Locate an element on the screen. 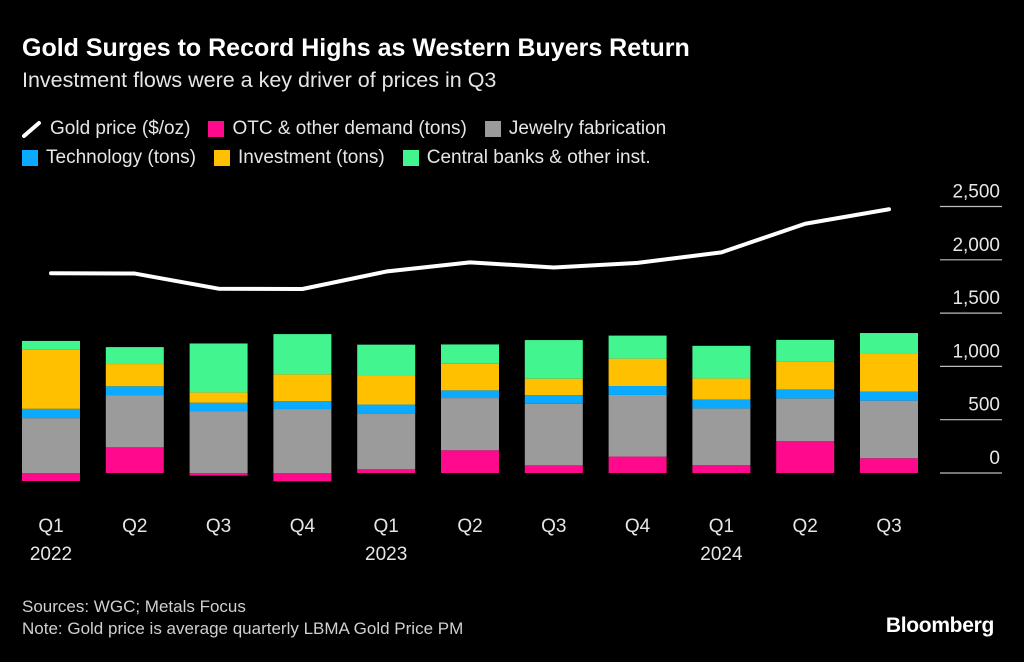  legend-item-otc: OTC & other demand (tons) is located at coordinates (337, 129).